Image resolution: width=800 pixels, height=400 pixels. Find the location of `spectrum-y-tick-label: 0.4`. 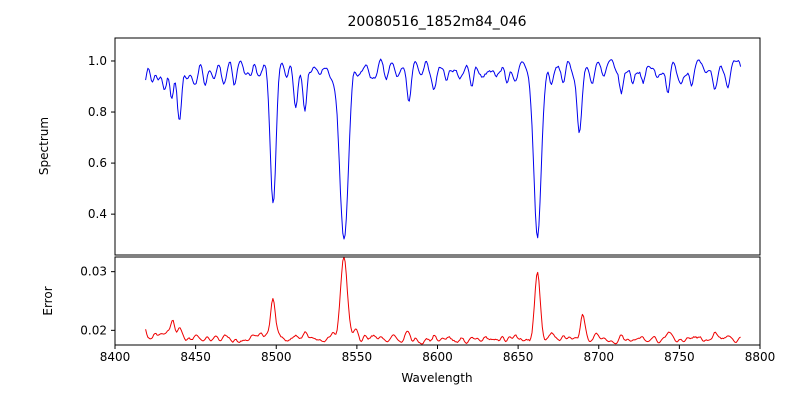

spectrum-y-tick-label: 0.4 is located at coordinates (97, 214).